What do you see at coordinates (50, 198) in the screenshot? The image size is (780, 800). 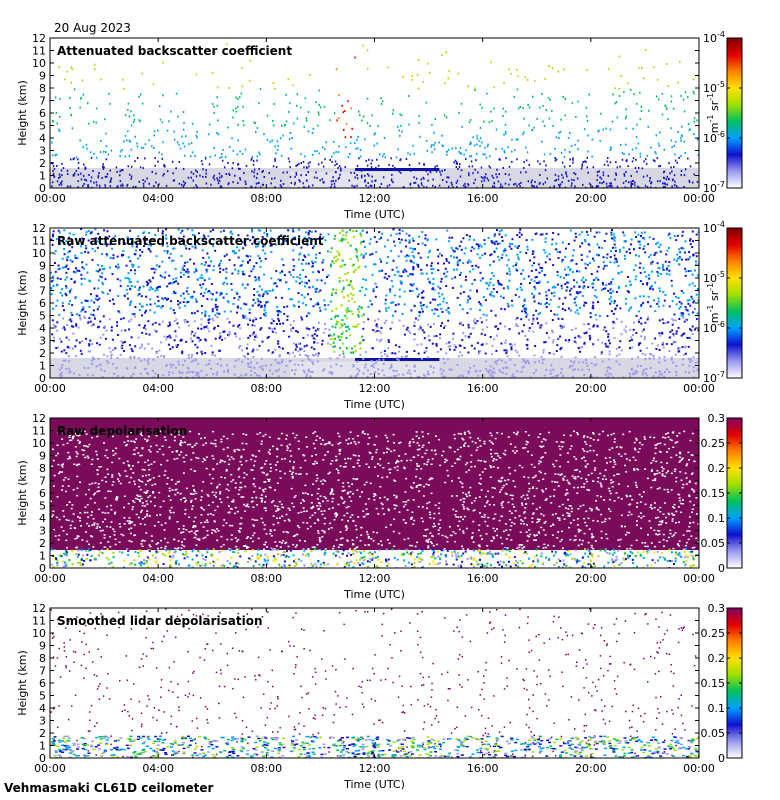 I see `x-tick-label: 00:00` at bounding box center [50, 198].